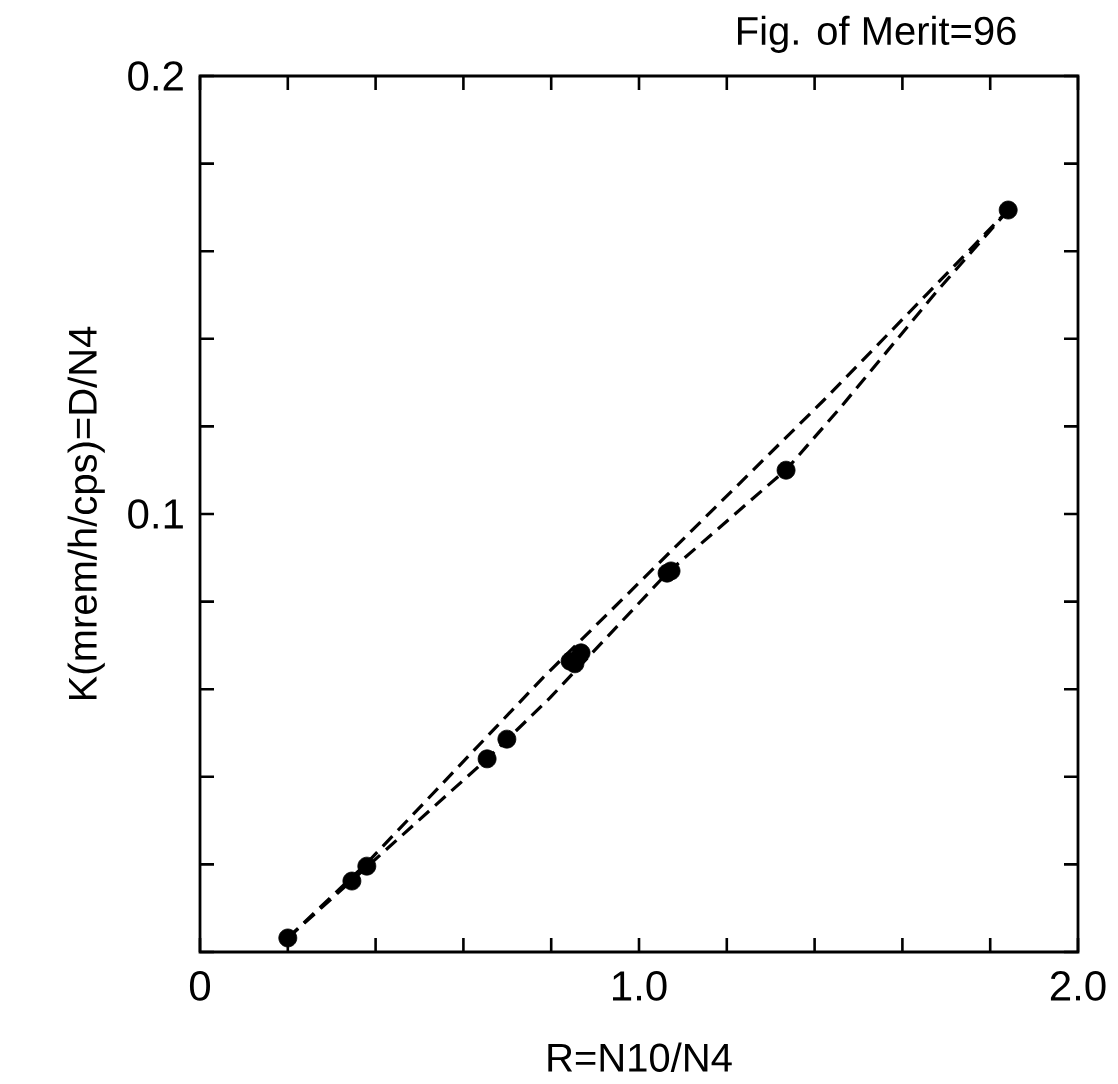  Describe the element at coordinates (640, 986) in the screenshot. I see `x-tick-label: 1.0` at that location.